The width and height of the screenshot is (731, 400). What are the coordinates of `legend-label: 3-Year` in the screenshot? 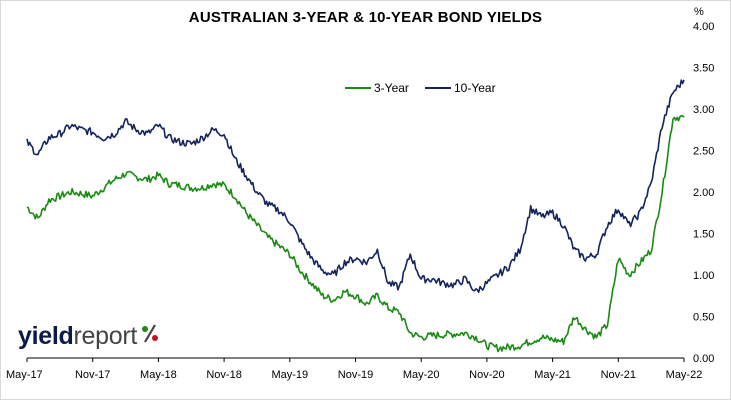 It's located at (391, 88).